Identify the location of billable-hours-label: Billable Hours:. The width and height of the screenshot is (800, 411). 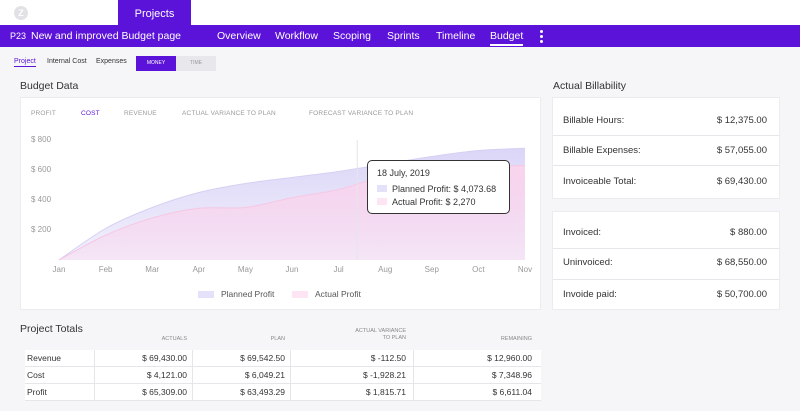
(594, 120).